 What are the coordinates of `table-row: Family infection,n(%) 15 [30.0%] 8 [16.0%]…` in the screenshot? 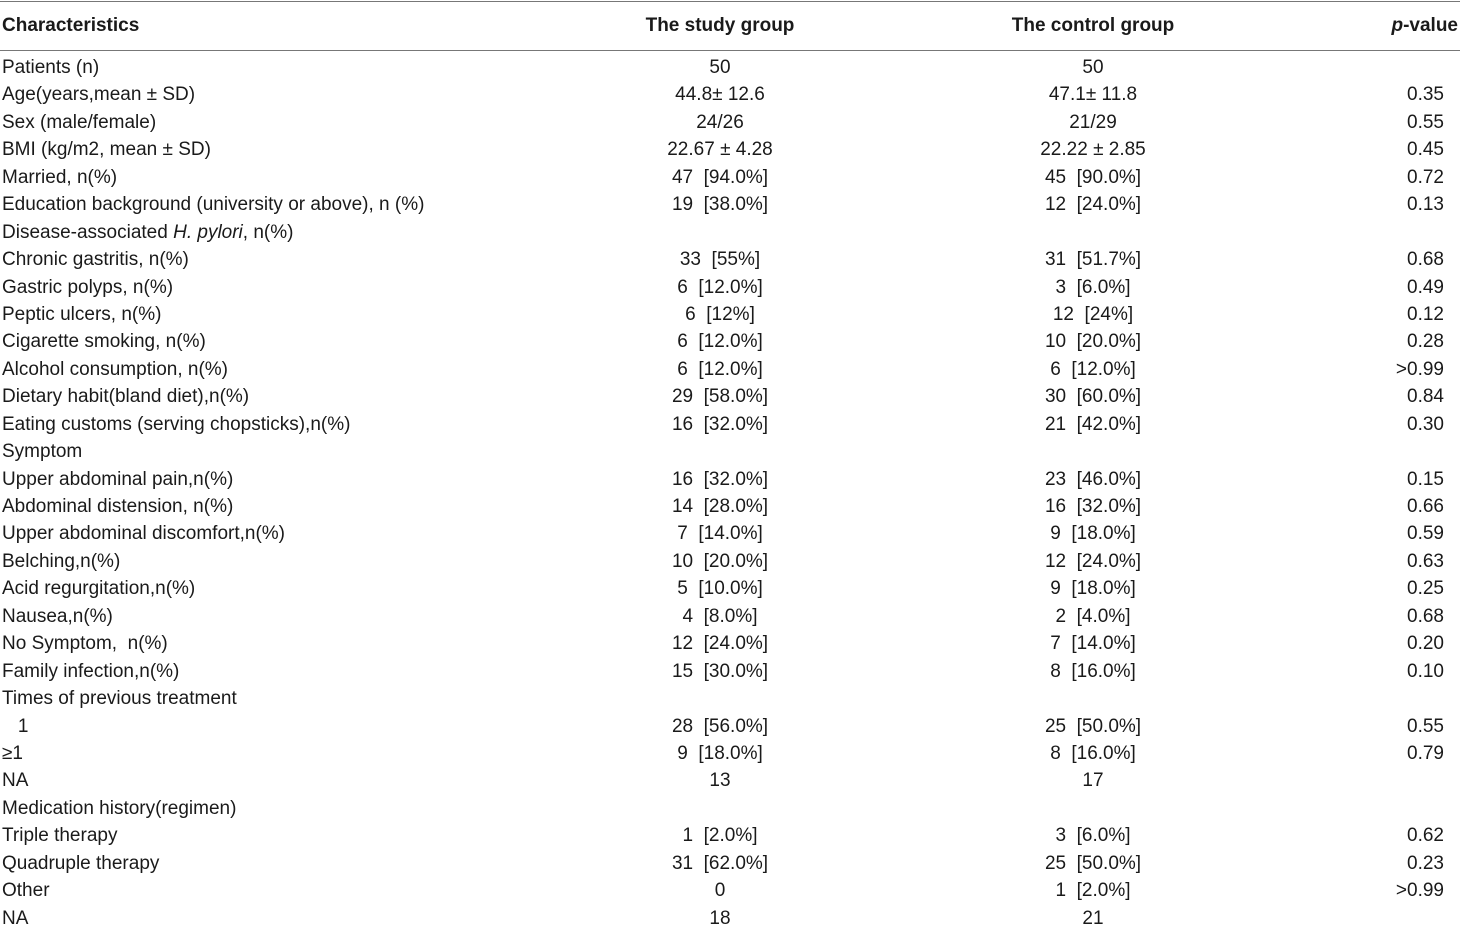 It's located at (730, 671).